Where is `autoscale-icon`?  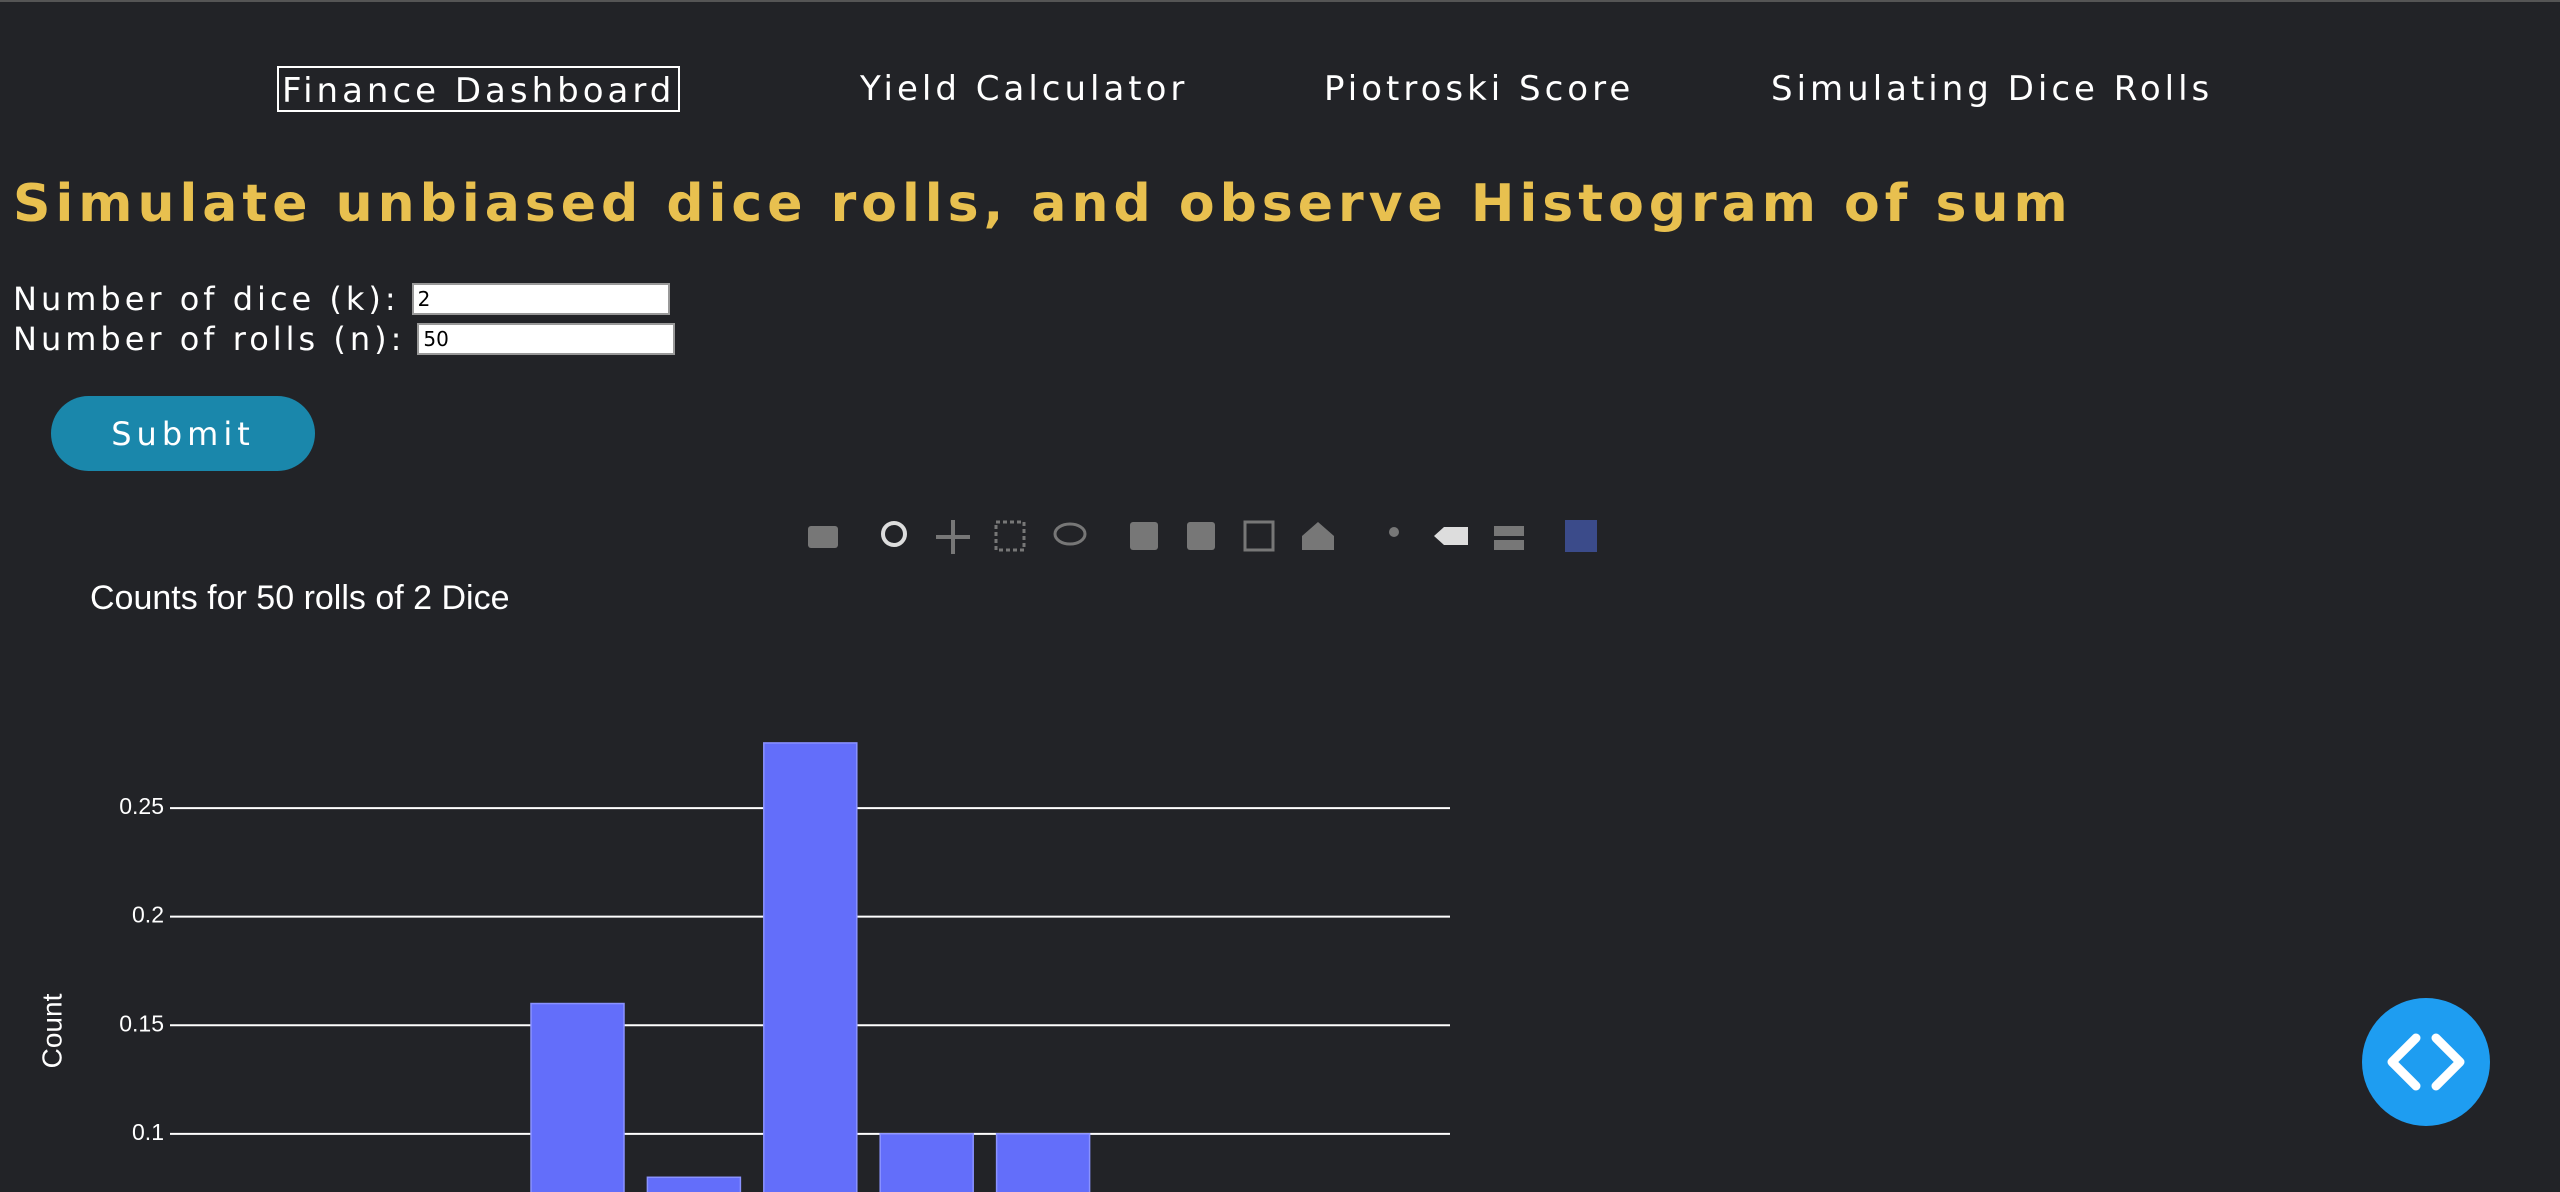 autoscale-icon is located at coordinates (1259, 536).